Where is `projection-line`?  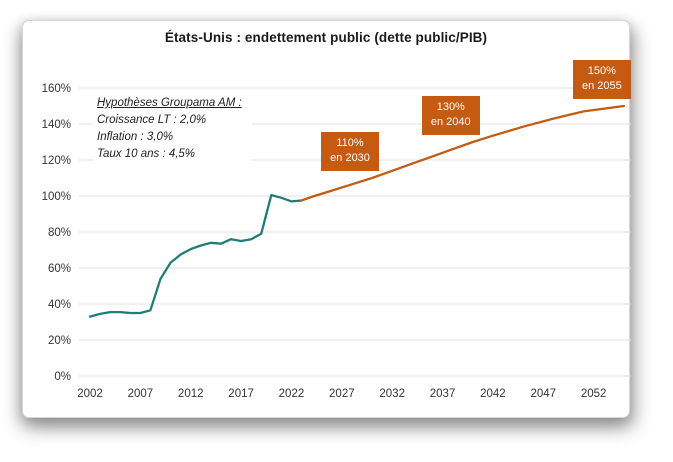
projection-line is located at coordinates (463, 153).